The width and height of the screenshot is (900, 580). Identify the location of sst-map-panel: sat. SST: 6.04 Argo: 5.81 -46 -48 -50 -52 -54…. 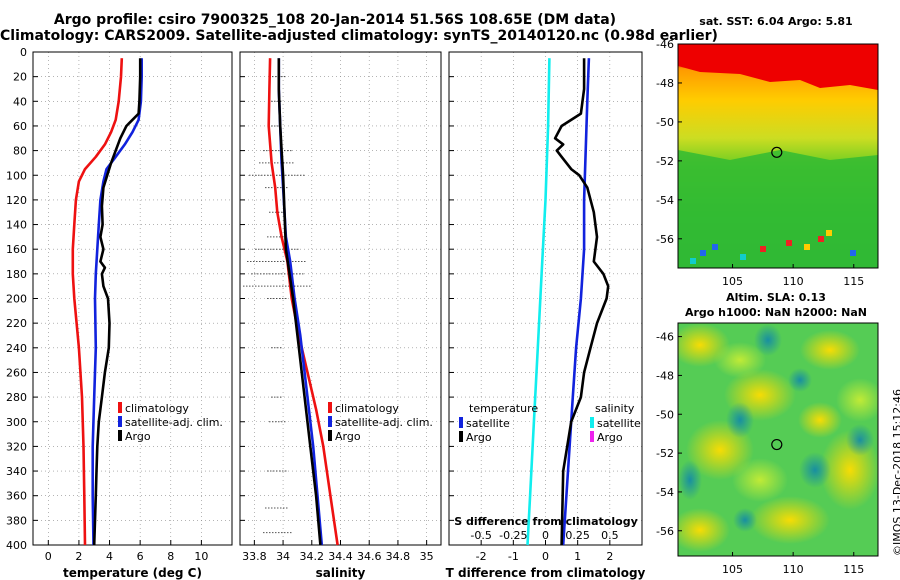
(767, 151).